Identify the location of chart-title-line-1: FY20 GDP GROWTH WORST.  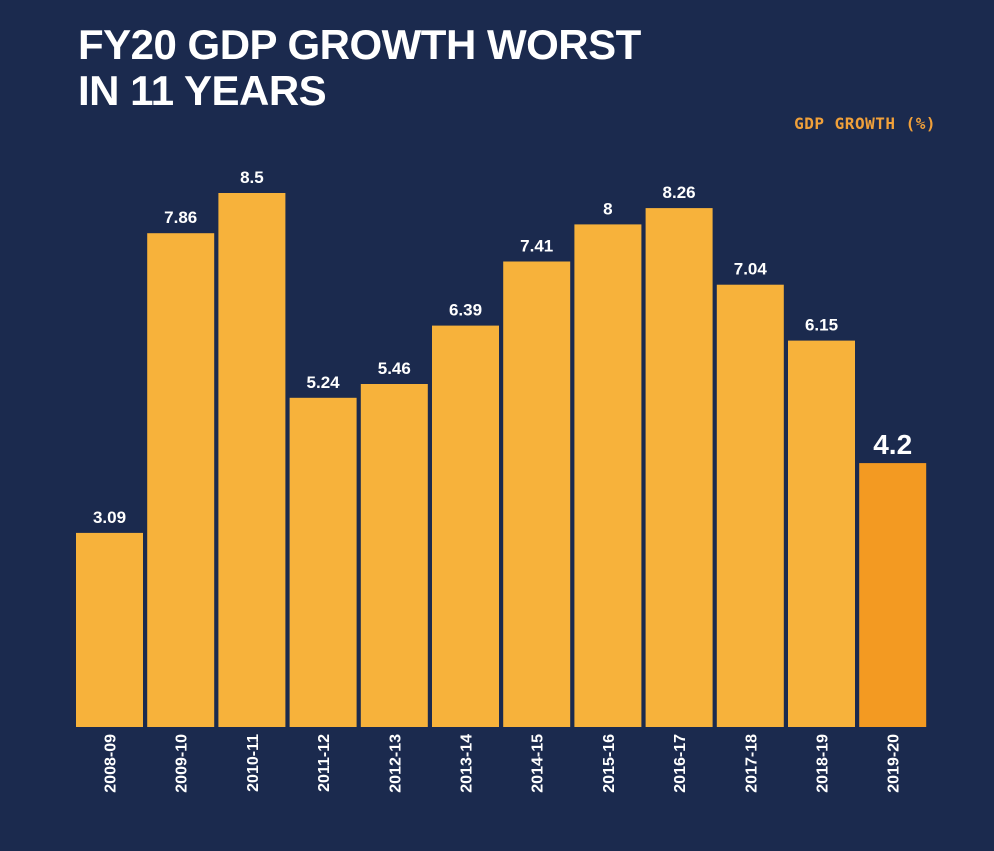
(359, 44).